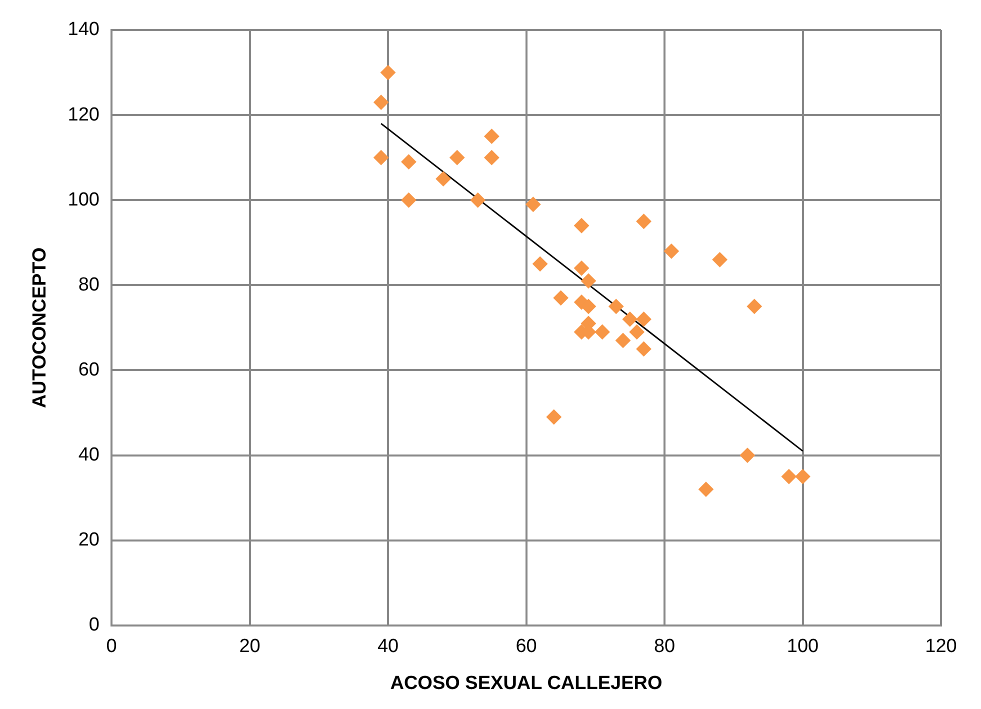  Describe the element at coordinates (84, 115) in the screenshot. I see `y-tick-label: 120` at that location.